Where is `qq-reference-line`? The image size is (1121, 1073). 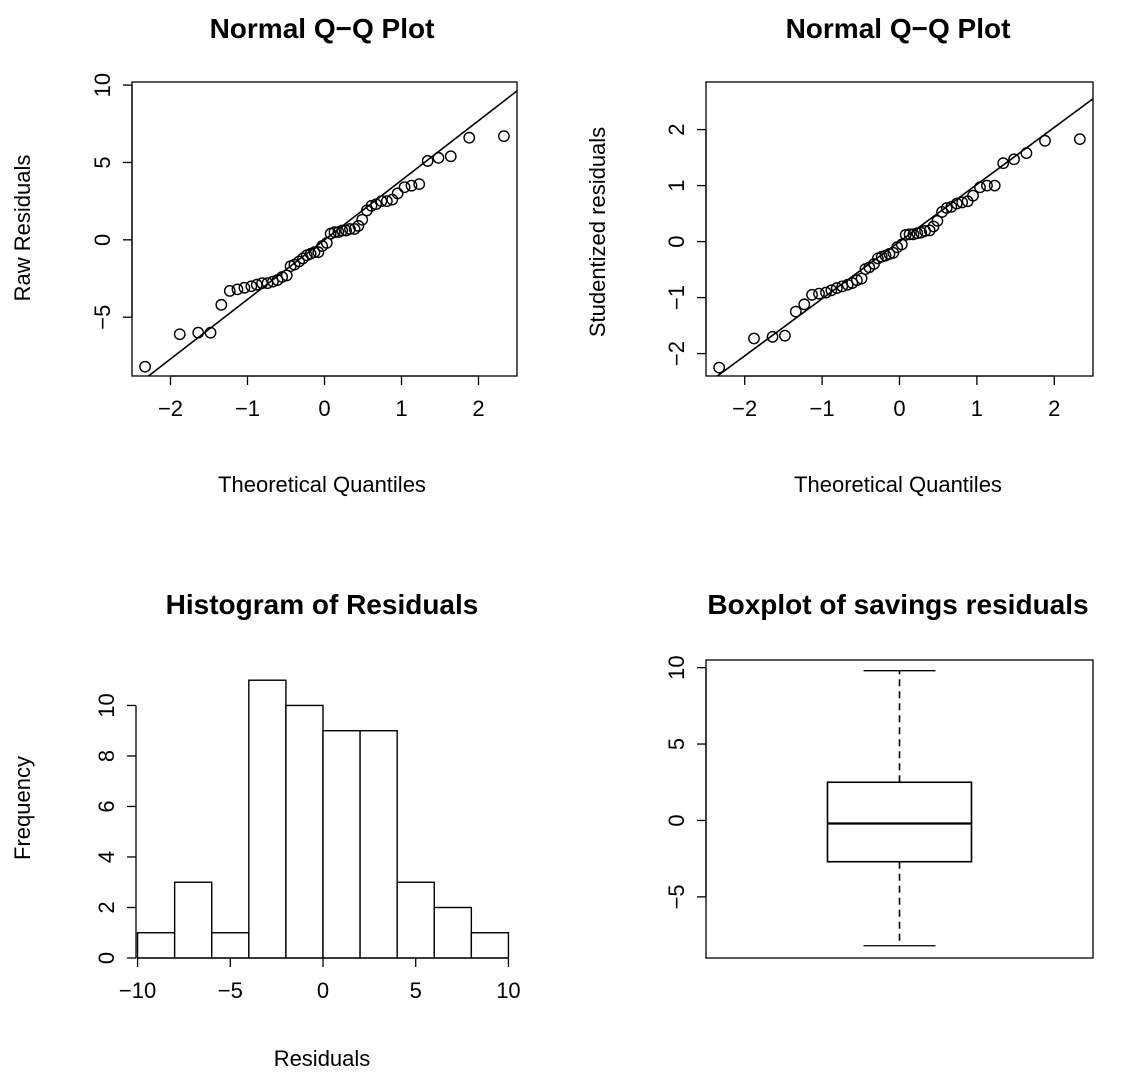
qq-reference-line is located at coordinates (904, 237).